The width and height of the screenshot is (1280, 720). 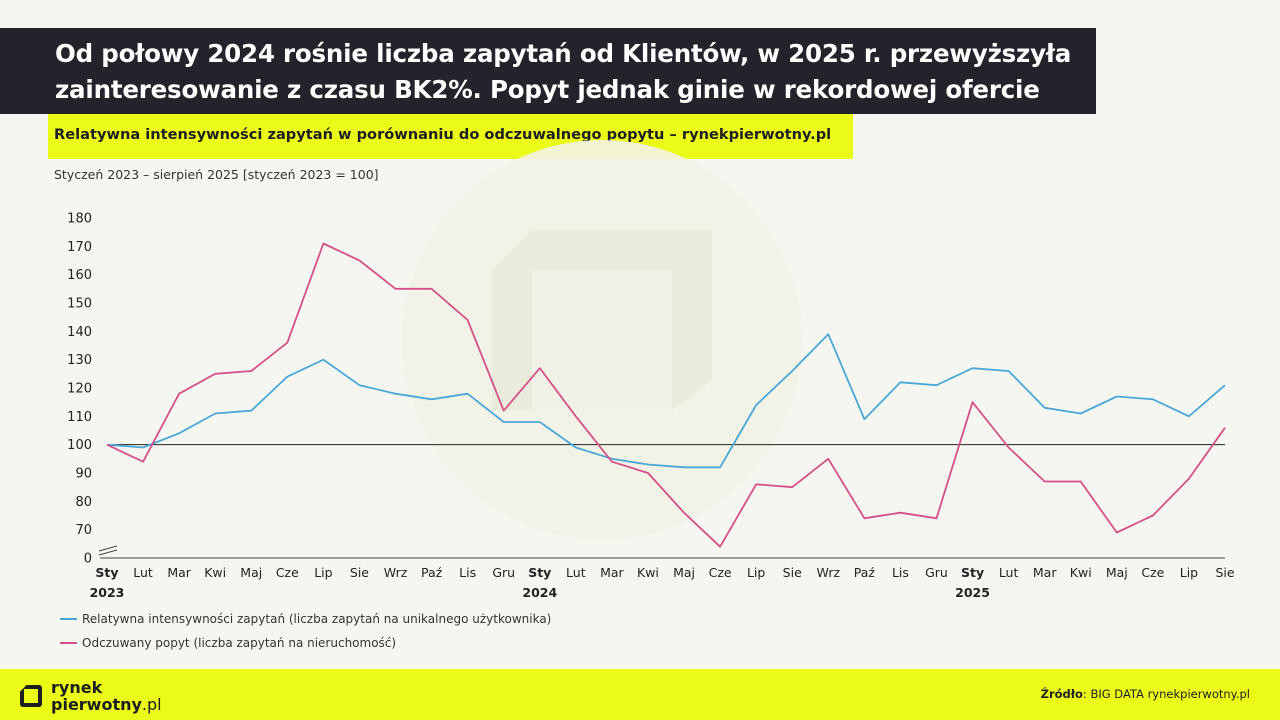 I want to click on y-tick-label: 120, so click(x=79, y=389).